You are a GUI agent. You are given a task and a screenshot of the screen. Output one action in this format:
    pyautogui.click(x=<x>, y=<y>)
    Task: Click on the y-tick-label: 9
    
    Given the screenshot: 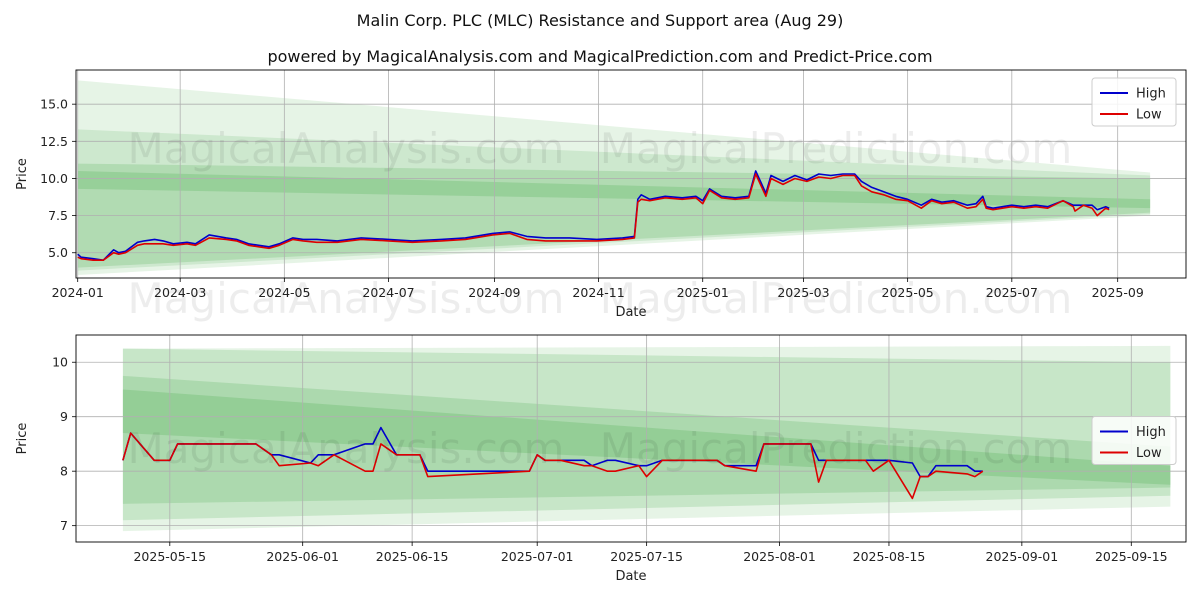 What is the action you would take?
    pyautogui.click(x=64, y=416)
    